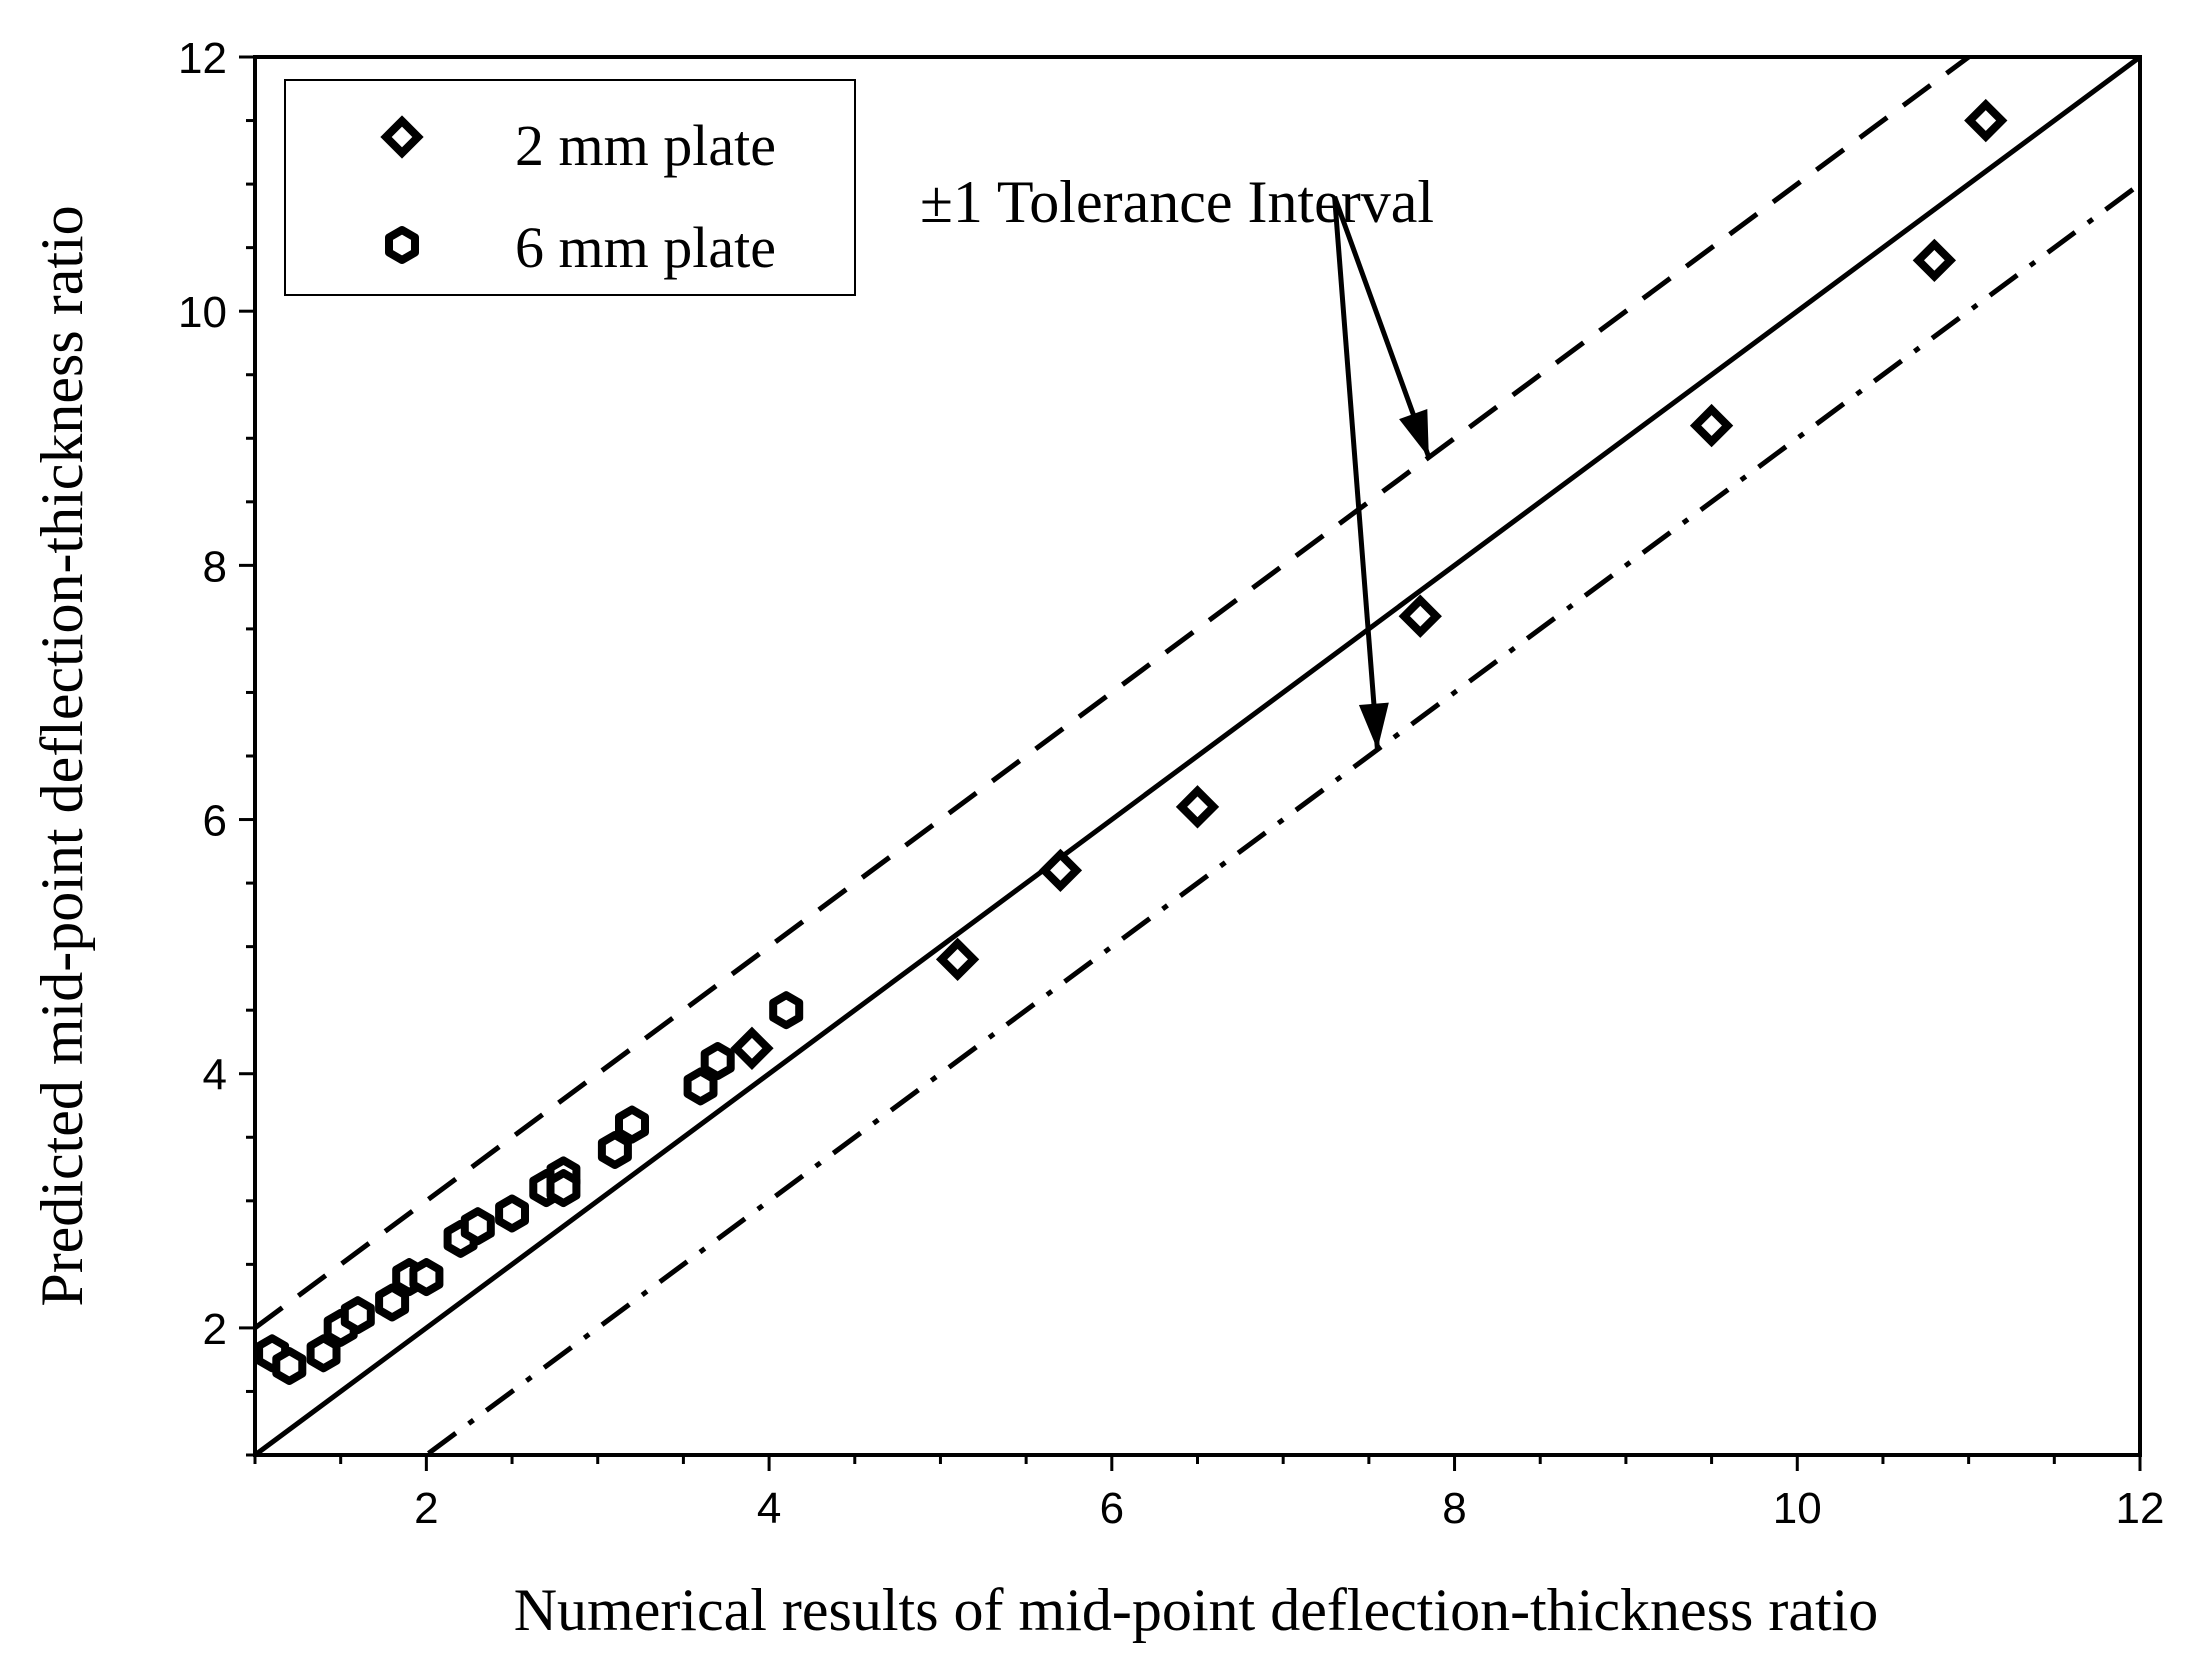  What do you see at coordinates (645, 145) in the screenshot?
I see `legend-label-2mm: 2 mm plate` at bounding box center [645, 145].